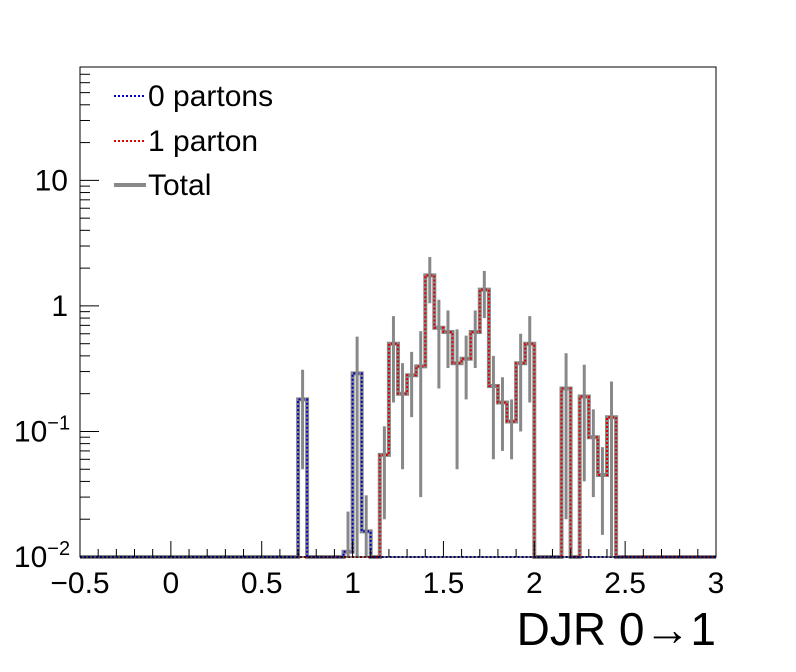  I want to click on x-tick-label: 2, so click(534, 583).